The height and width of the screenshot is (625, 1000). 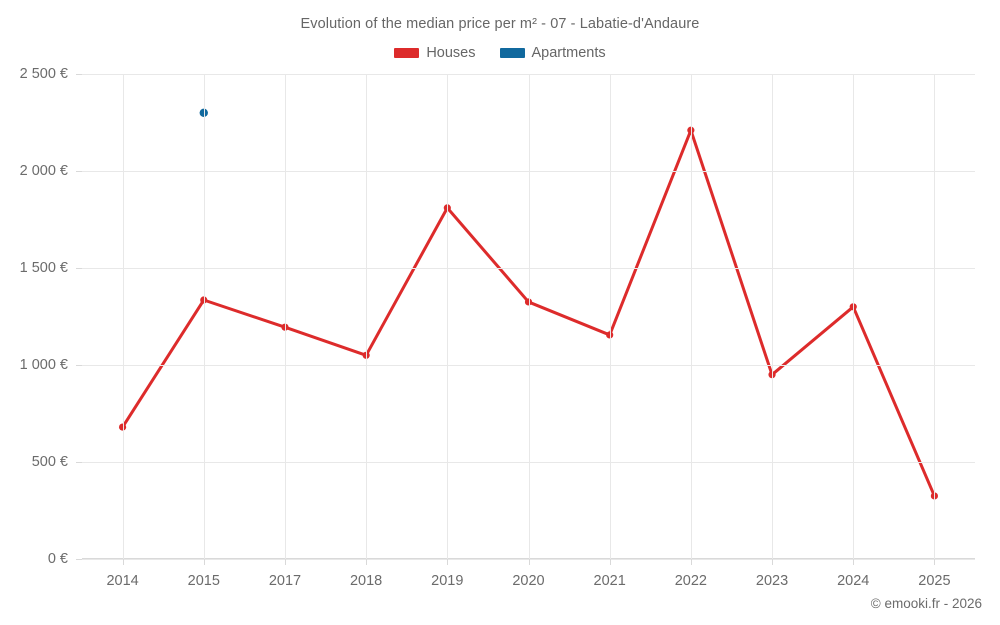 What do you see at coordinates (528, 581) in the screenshot?
I see `x-axis-tick-label: 2020` at bounding box center [528, 581].